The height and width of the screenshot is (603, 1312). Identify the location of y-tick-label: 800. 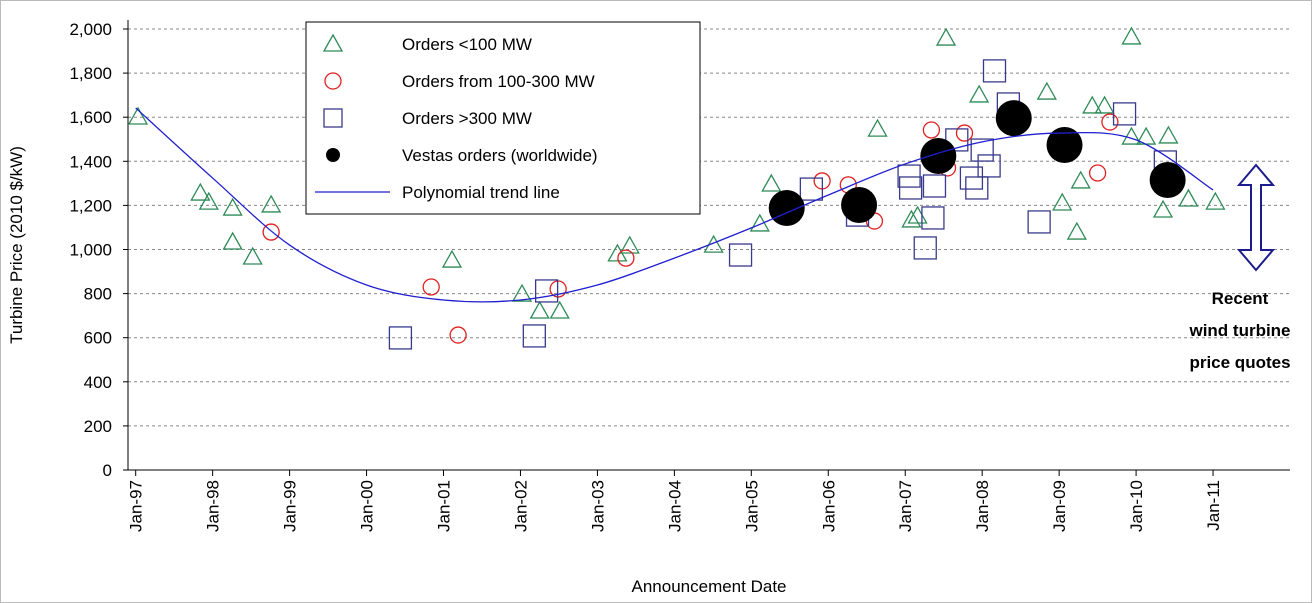
(98, 294).